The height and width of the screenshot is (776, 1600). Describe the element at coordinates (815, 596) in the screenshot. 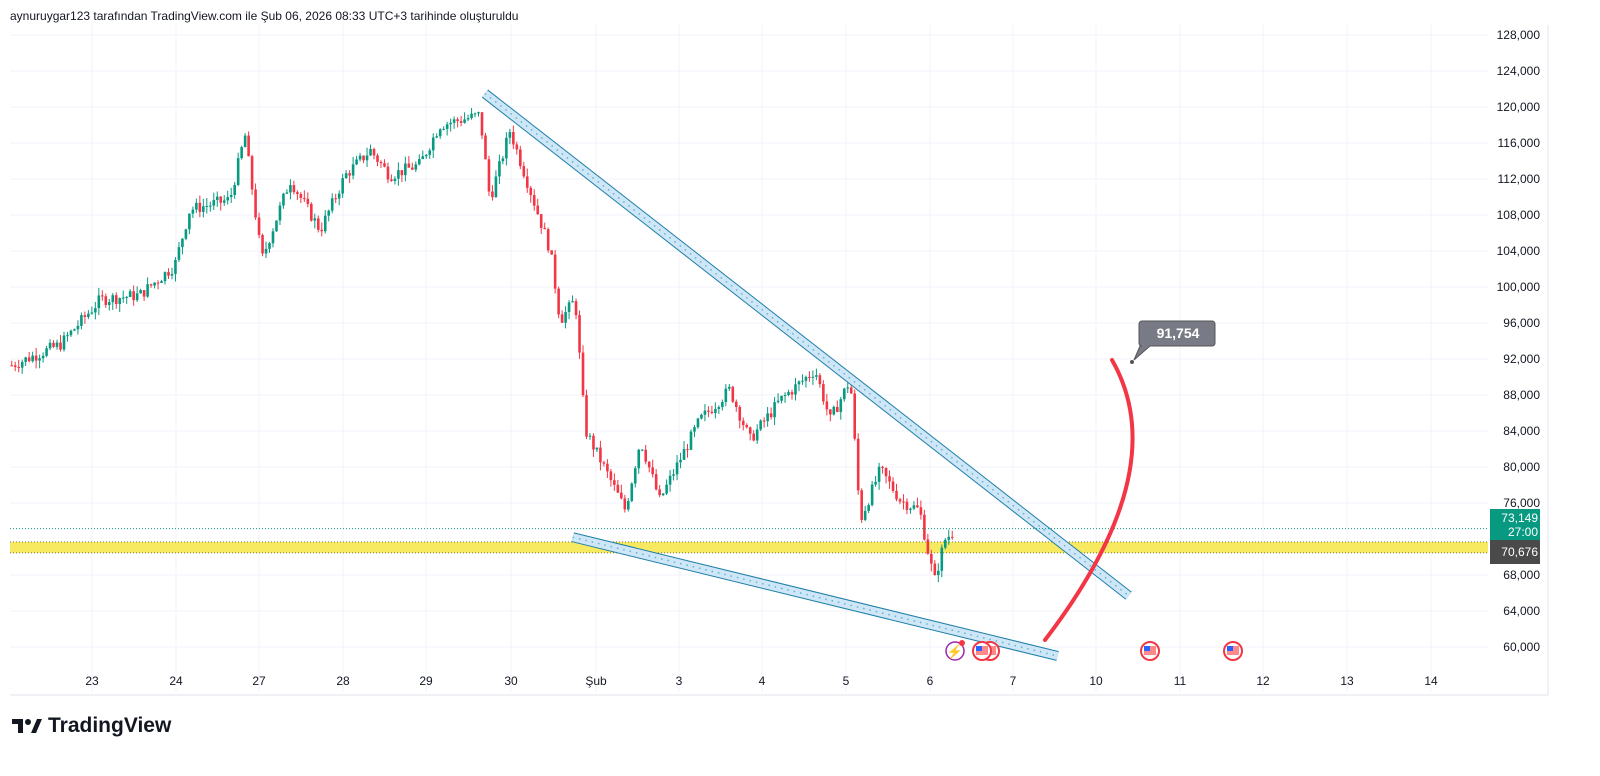

I see `wedge-lower-line-dots` at that location.